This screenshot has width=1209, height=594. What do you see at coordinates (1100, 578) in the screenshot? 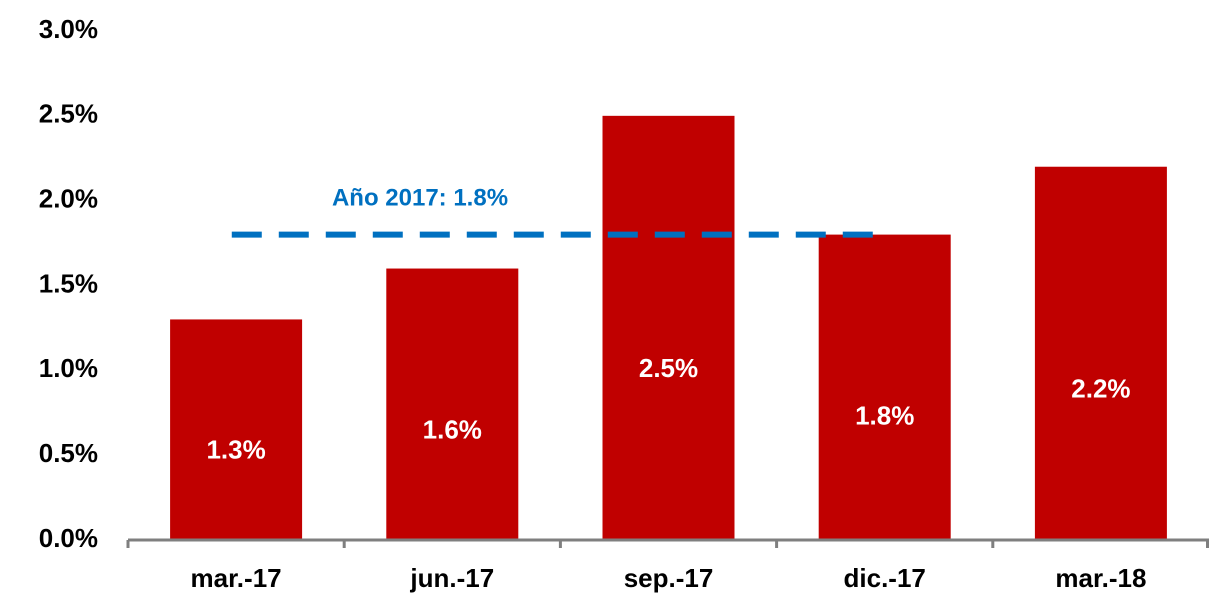
I see `x-tick-label: mar.-18` at bounding box center [1100, 578].